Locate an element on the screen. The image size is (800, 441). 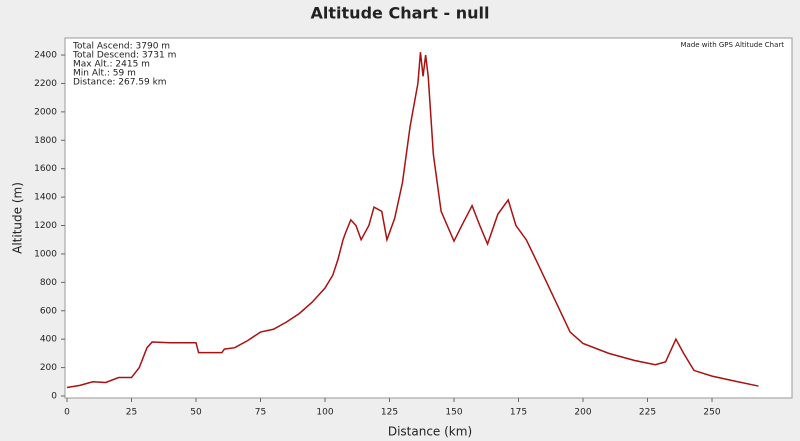
stat-label: Total Ascend: 3790 m is located at coordinates (121, 47).